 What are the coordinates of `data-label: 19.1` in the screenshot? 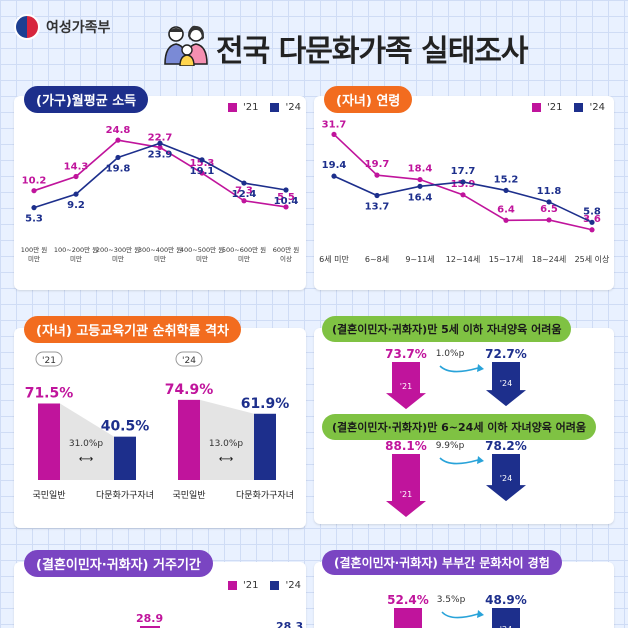 It's located at (202, 171).